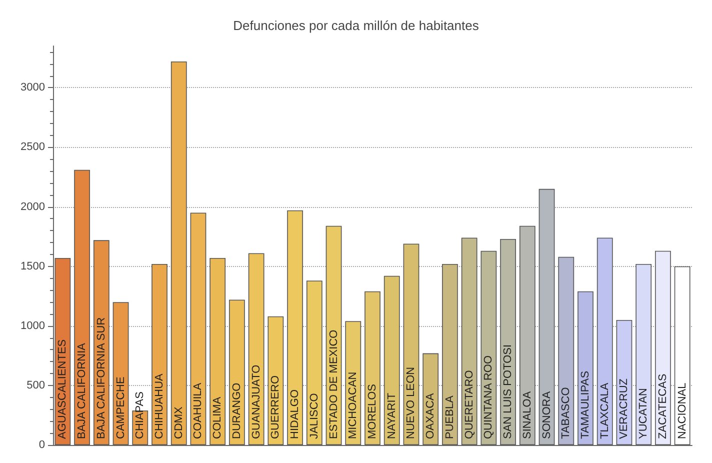  Describe the element at coordinates (276, 406) in the screenshot. I see `x-tick-label: GUERRERO` at that location.